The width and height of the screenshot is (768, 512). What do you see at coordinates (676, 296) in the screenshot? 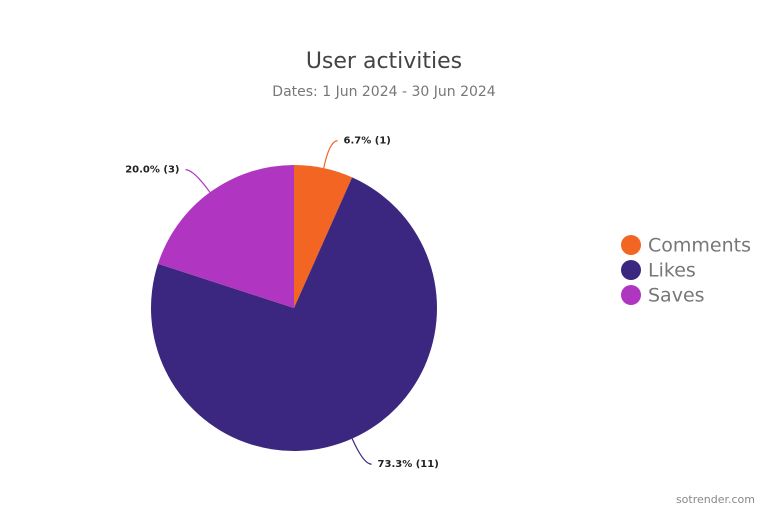
I see `legend-label: Saves` at bounding box center [676, 296].